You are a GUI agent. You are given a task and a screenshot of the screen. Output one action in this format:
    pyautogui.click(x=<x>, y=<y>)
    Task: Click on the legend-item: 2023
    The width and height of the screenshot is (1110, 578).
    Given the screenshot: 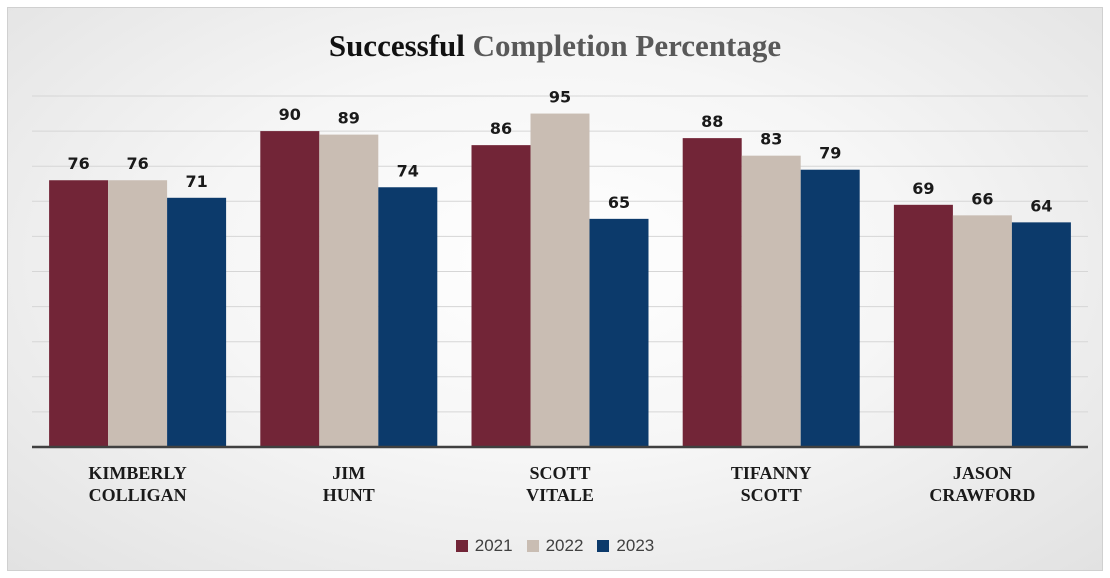 What is the action you would take?
    pyautogui.click(x=625, y=546)
    